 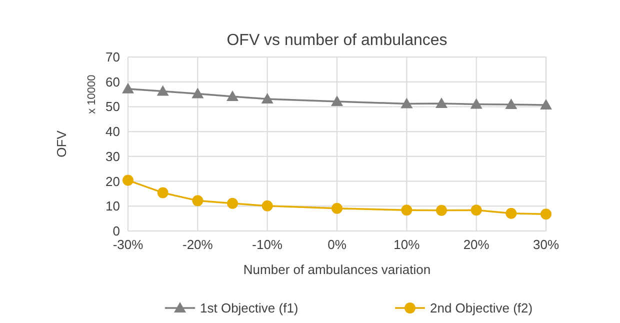 I want to click on y-axis-title: OFV, so click(x=61, y=144).